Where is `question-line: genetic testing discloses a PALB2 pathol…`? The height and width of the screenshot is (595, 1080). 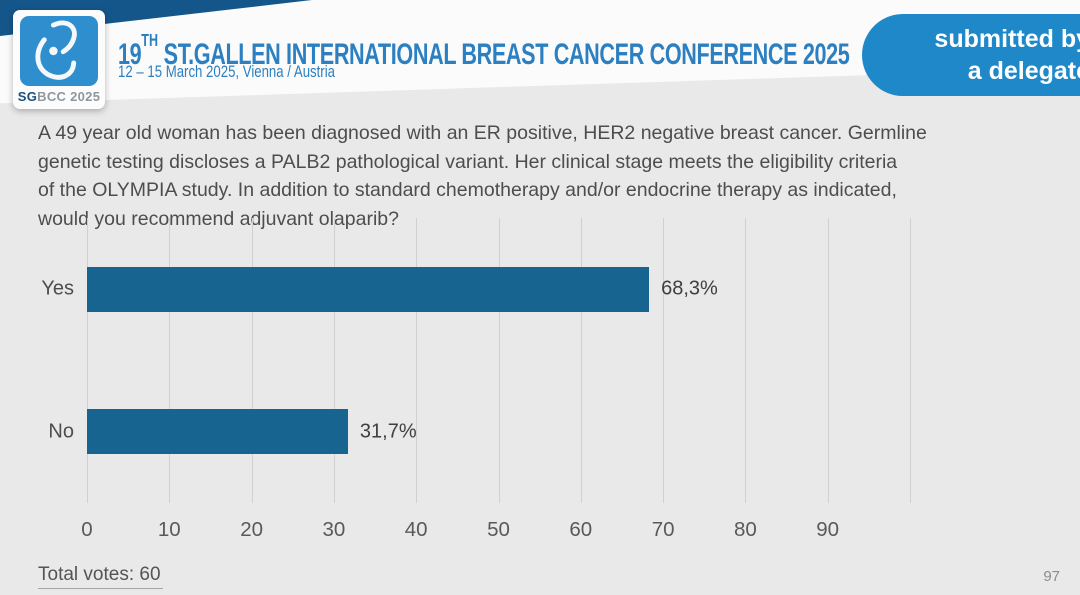
question-line: genetic testing discloses a PALB2 pathol… is located at coordinates (468, 161).